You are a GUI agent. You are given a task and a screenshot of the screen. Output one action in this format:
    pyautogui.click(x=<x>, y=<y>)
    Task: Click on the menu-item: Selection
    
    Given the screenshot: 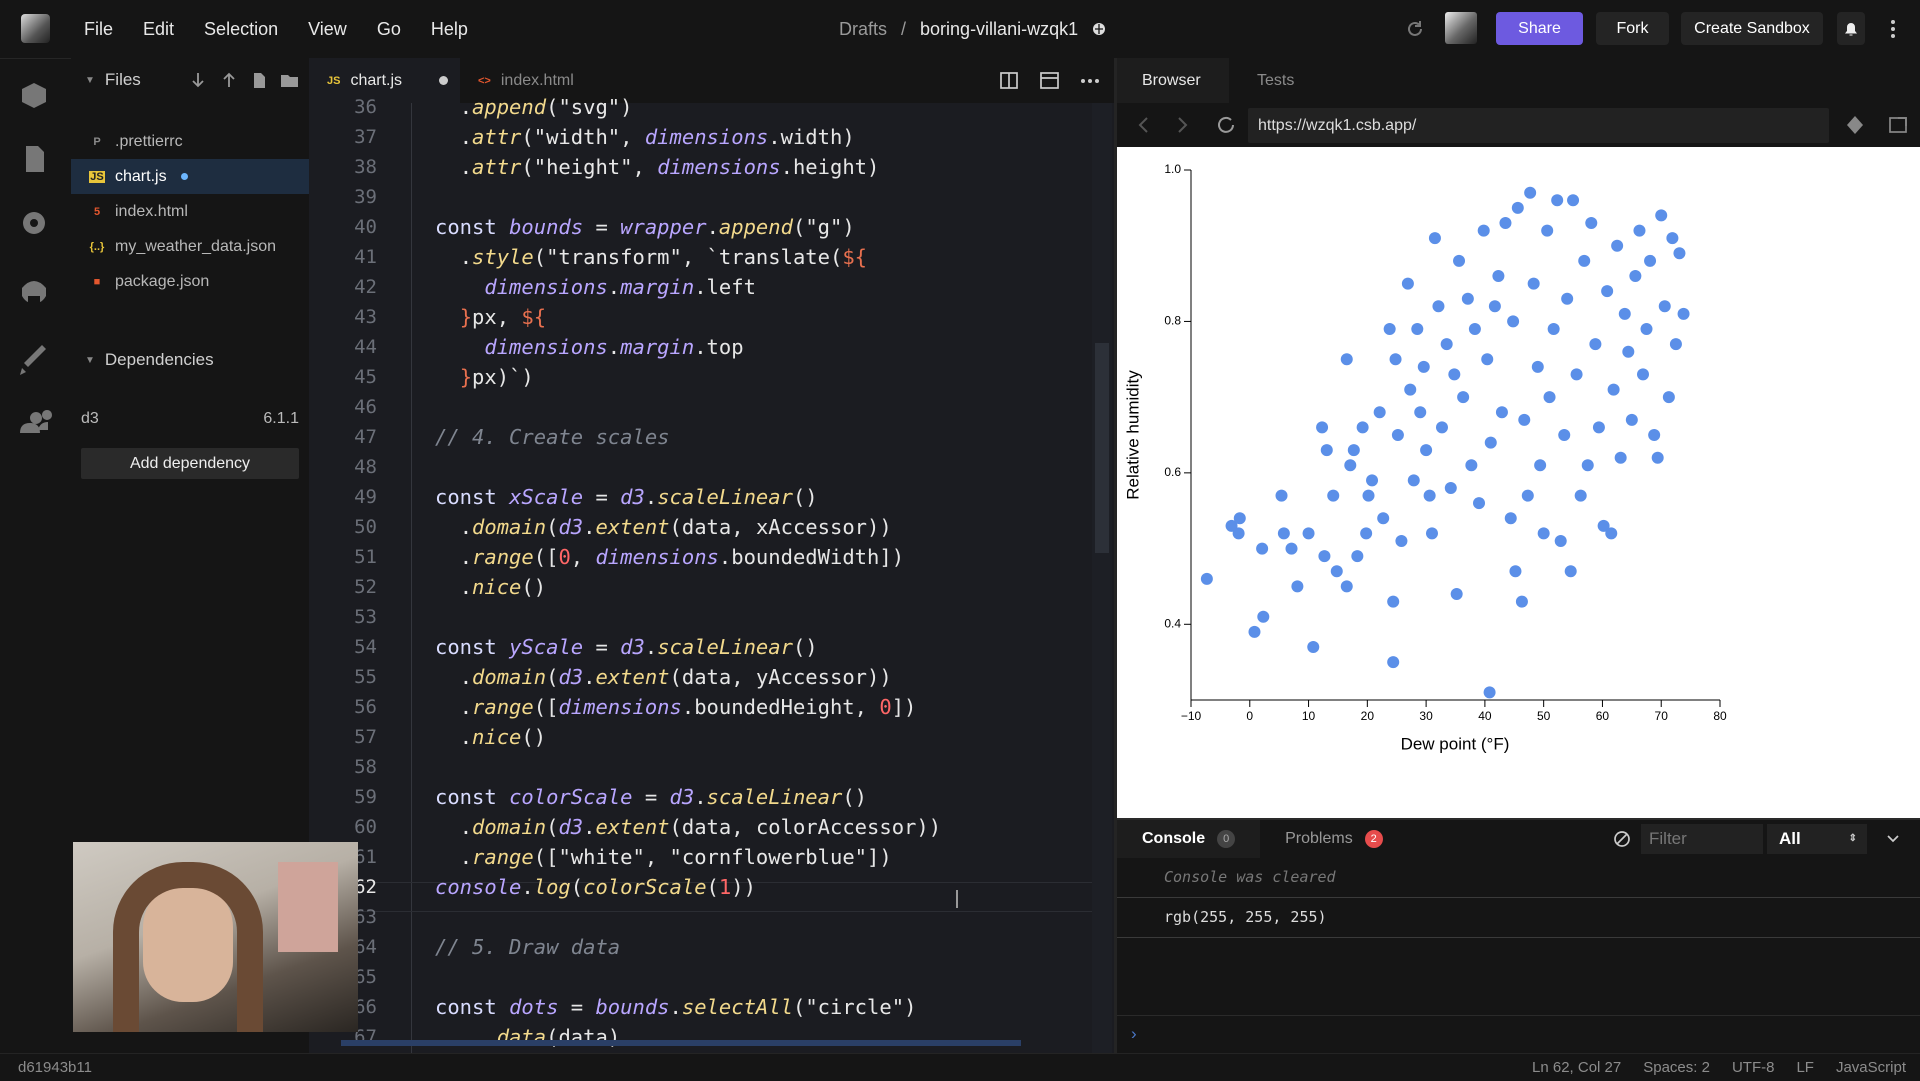 What is the action you would take?
    pyautogui.click(x=241, y=28)
    